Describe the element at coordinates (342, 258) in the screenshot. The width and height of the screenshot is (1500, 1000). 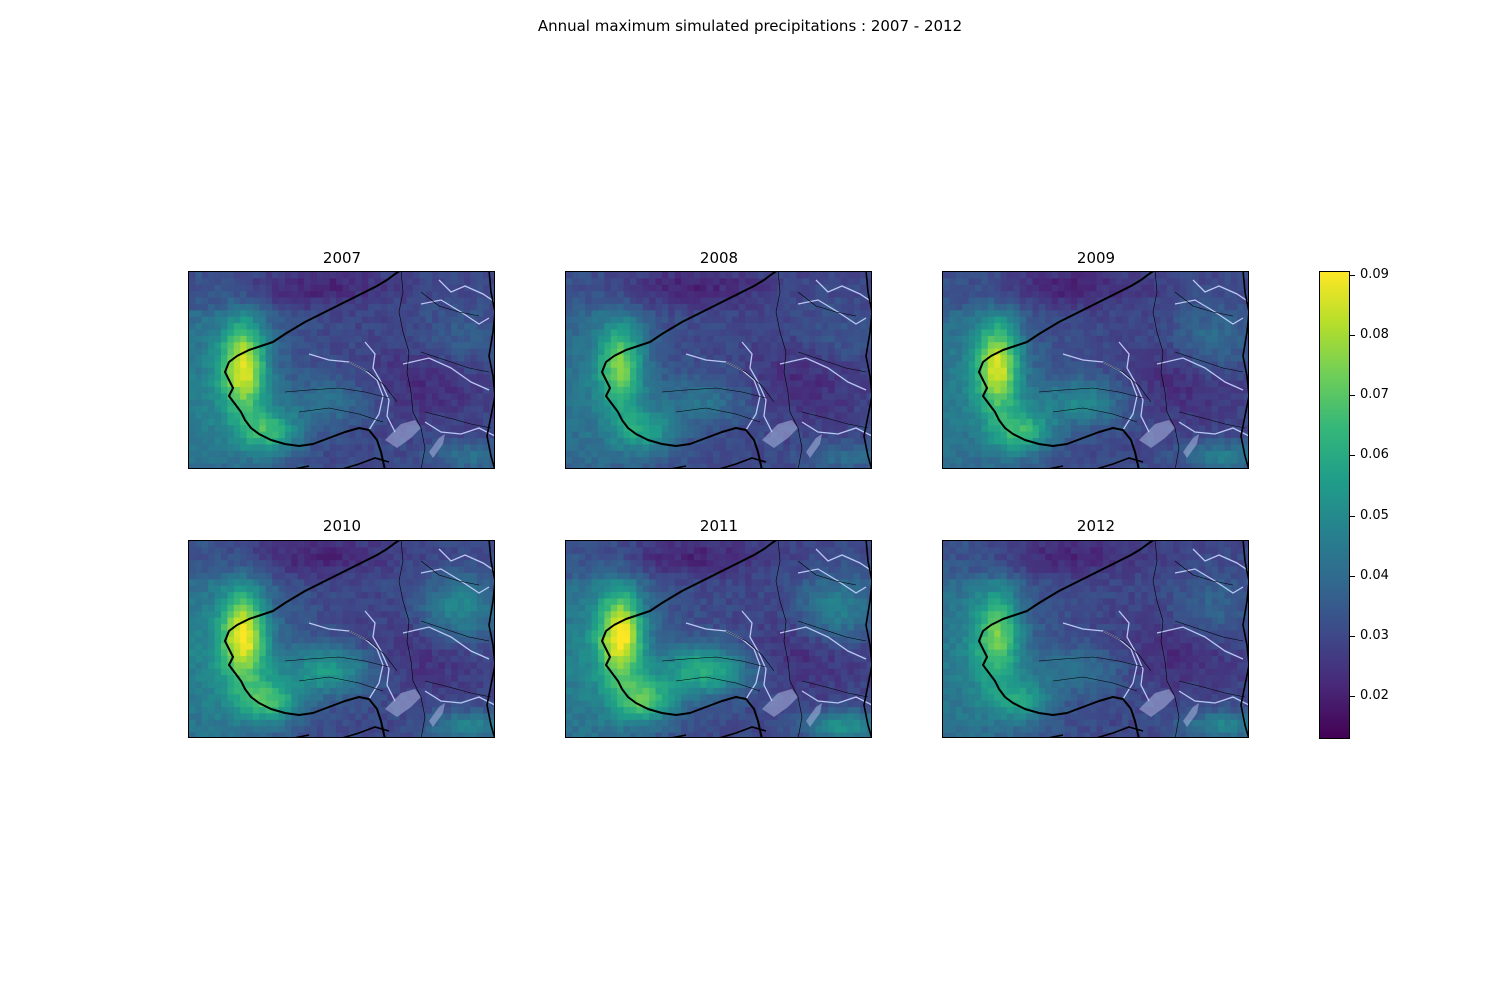
I see `panel-title-2007: 2007` at that location.